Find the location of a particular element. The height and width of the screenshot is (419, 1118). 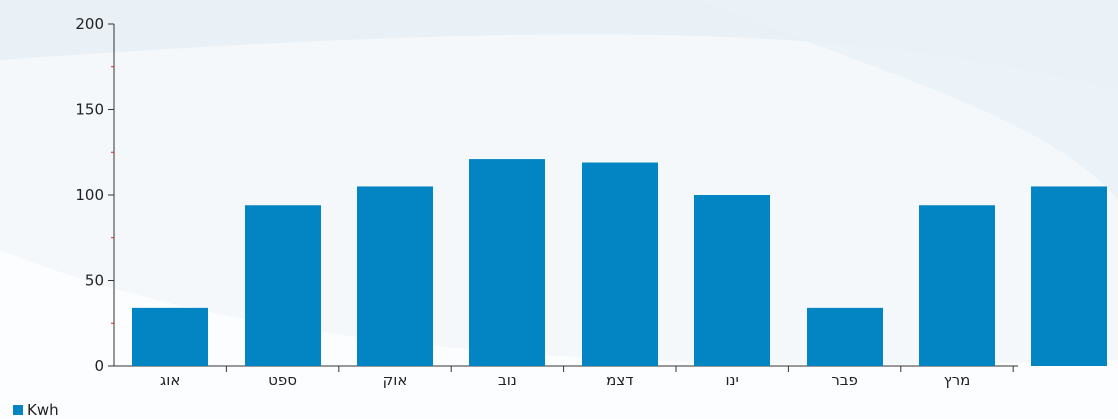

x-tick-label: דצמ is located at coordinates (619, 380).